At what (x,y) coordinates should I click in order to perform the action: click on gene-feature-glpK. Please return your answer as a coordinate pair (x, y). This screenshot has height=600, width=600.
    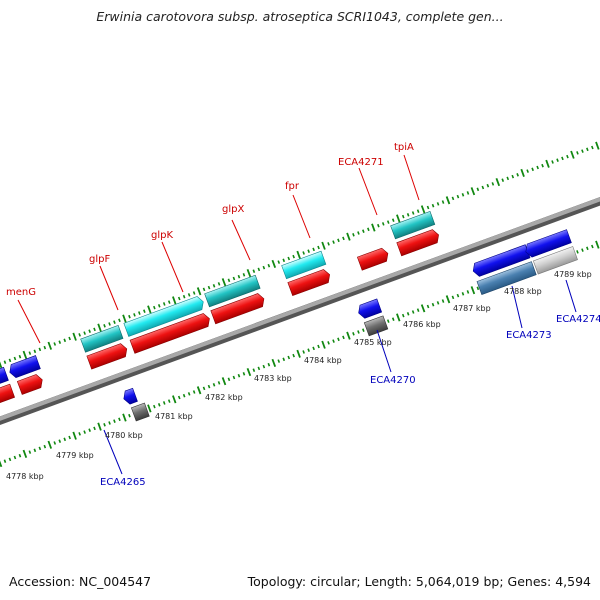
    Looking at the image, I should click on (170, 333).